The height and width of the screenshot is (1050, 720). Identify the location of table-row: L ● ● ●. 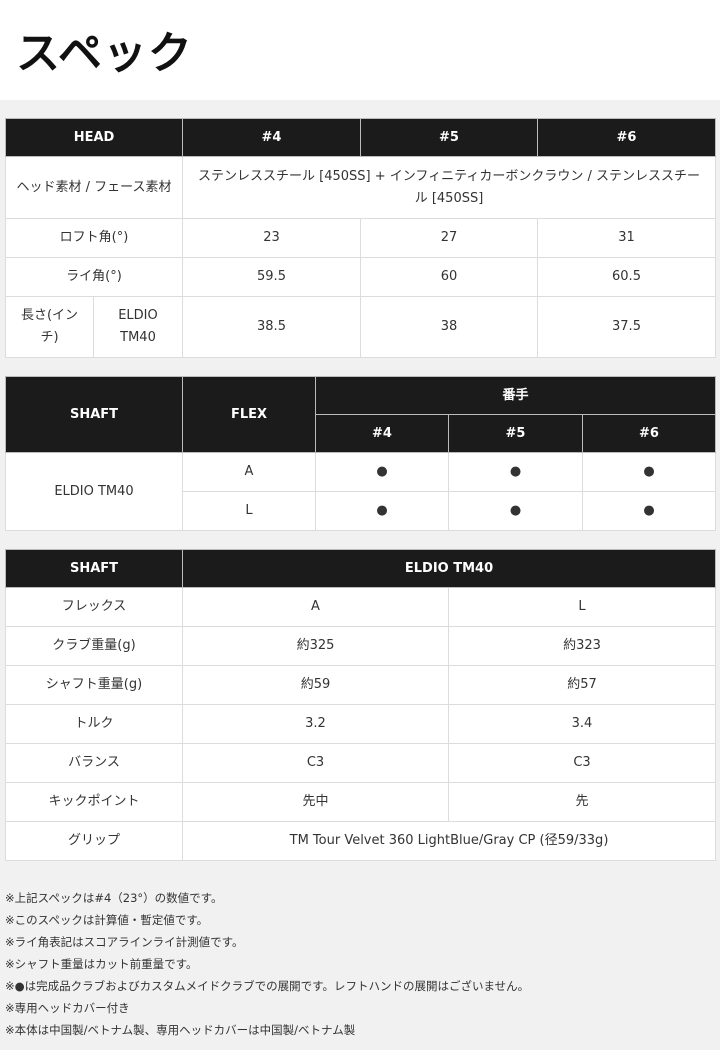
(361, 511).